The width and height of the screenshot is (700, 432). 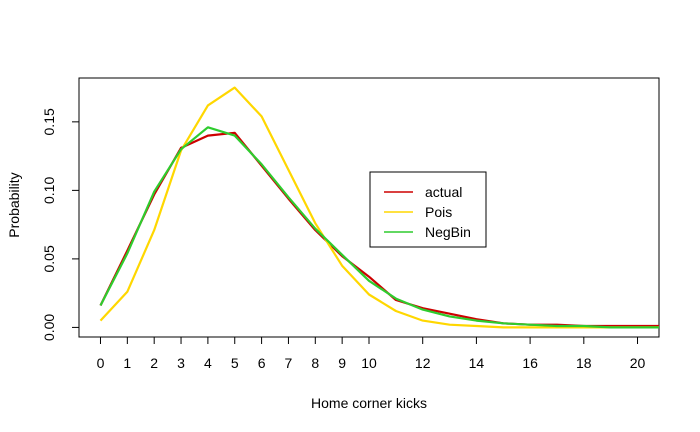 I want to click on legend: actual Pois NegBin, so click(x=428, y=209).